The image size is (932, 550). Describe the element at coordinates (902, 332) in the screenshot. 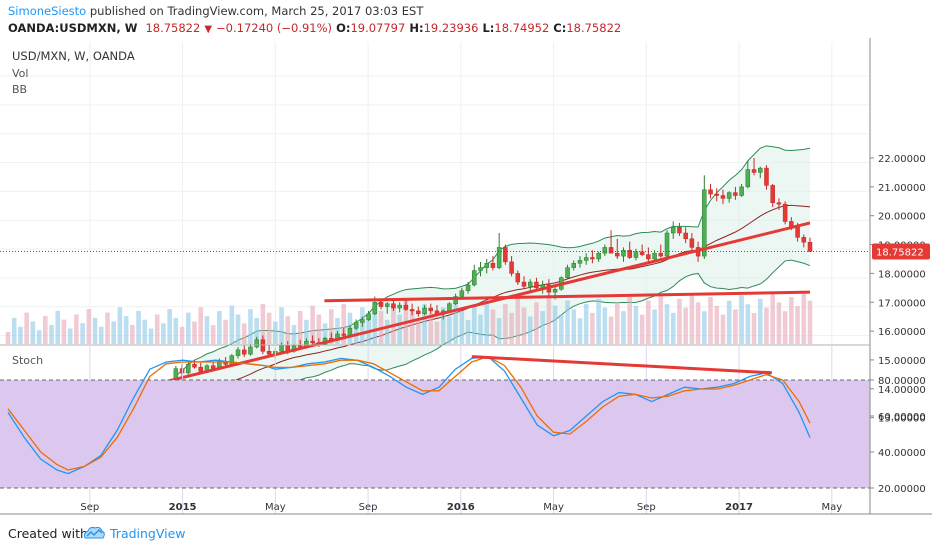

I see `price-tick-label: 16.00000` at that location.